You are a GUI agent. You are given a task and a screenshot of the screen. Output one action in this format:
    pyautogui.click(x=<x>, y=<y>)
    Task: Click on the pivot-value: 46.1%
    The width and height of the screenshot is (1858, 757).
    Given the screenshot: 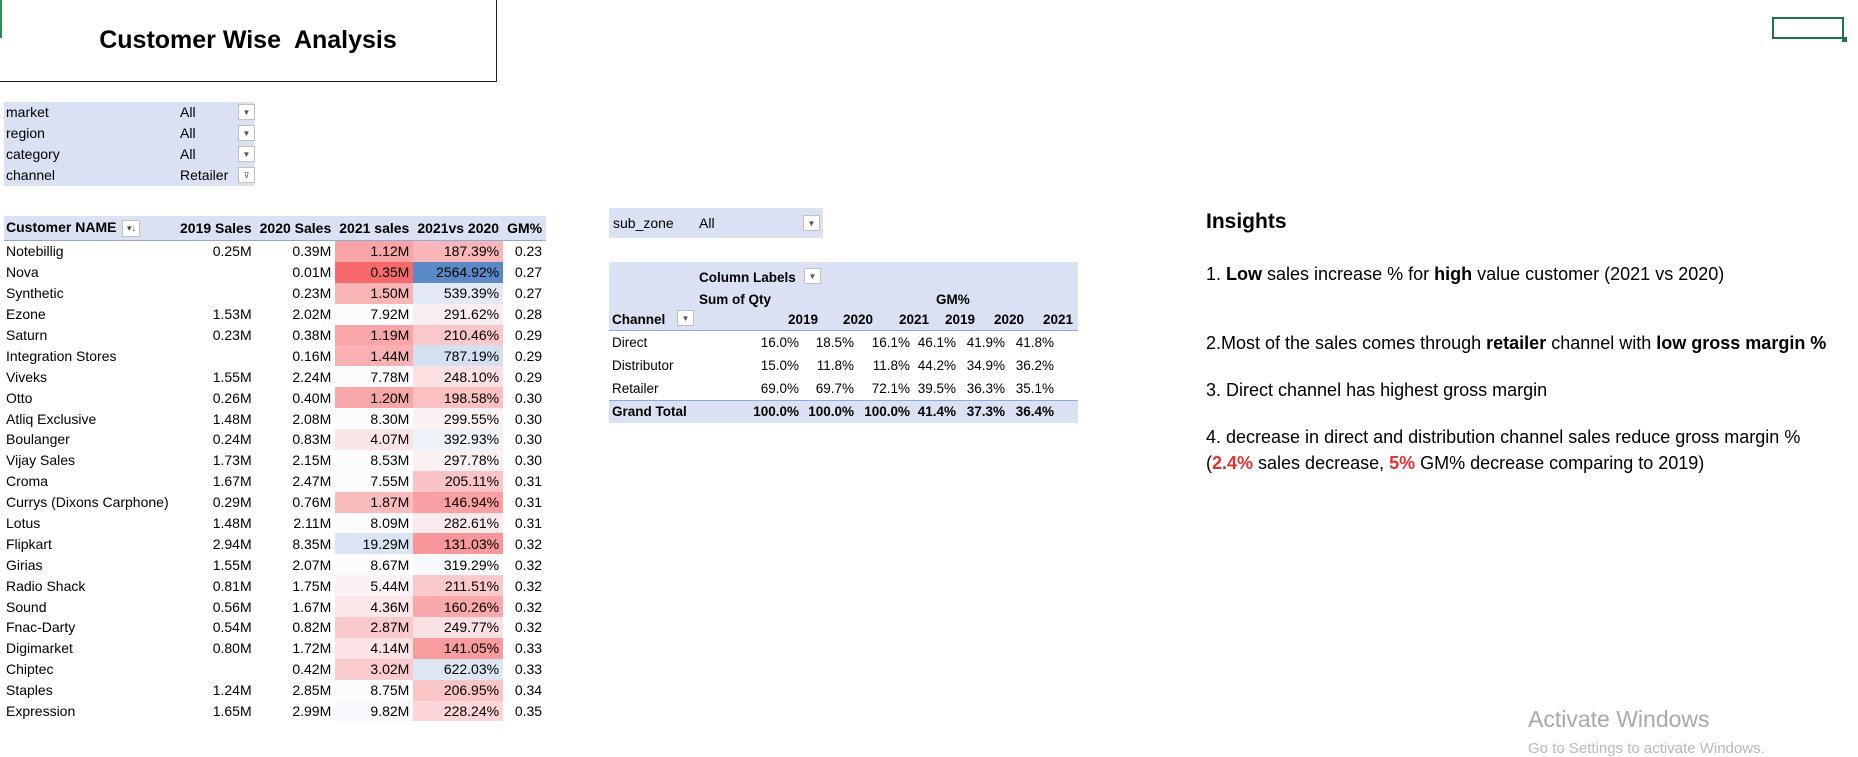 What is the action you would take?
    pyautogui.click(x=936, y=342)
    